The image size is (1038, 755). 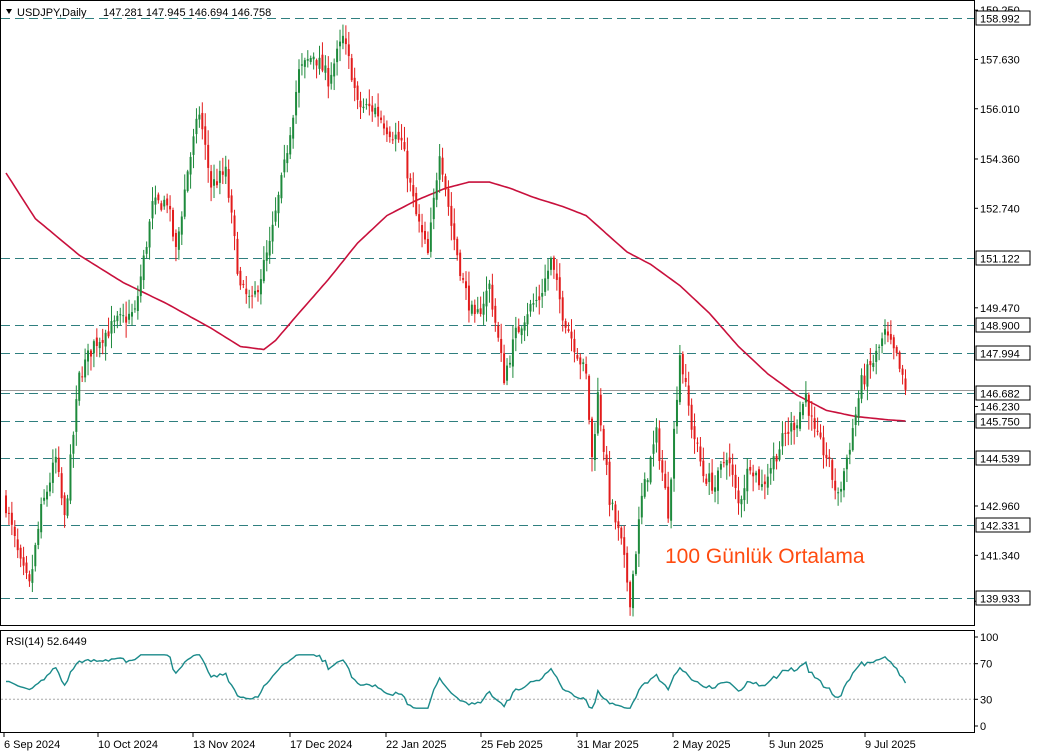 What do you see at coordinates (1000, 327) in the screenshot?
I see `level-label: 148.900` at bounding box center [1000, 327].